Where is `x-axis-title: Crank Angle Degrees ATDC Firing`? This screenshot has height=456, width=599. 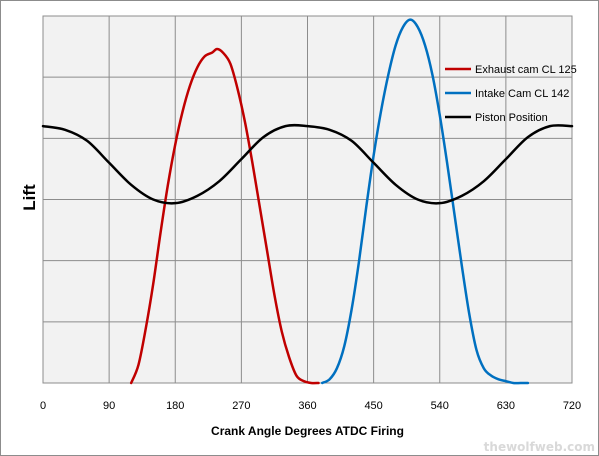
x-axis-title: Crank Angle Degrees ATDC Firing is located at coordinates (307, 431).